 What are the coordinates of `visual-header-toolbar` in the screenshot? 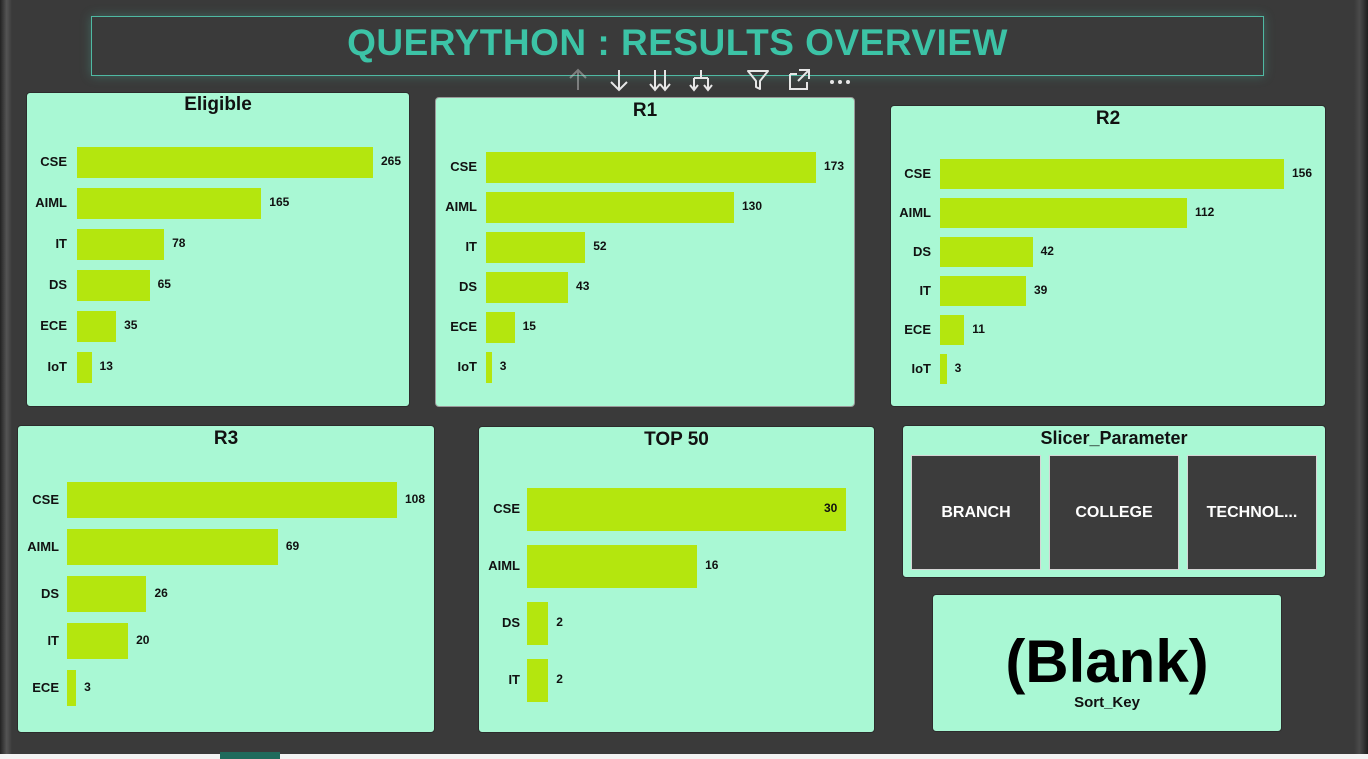 It's located at (715, 80).